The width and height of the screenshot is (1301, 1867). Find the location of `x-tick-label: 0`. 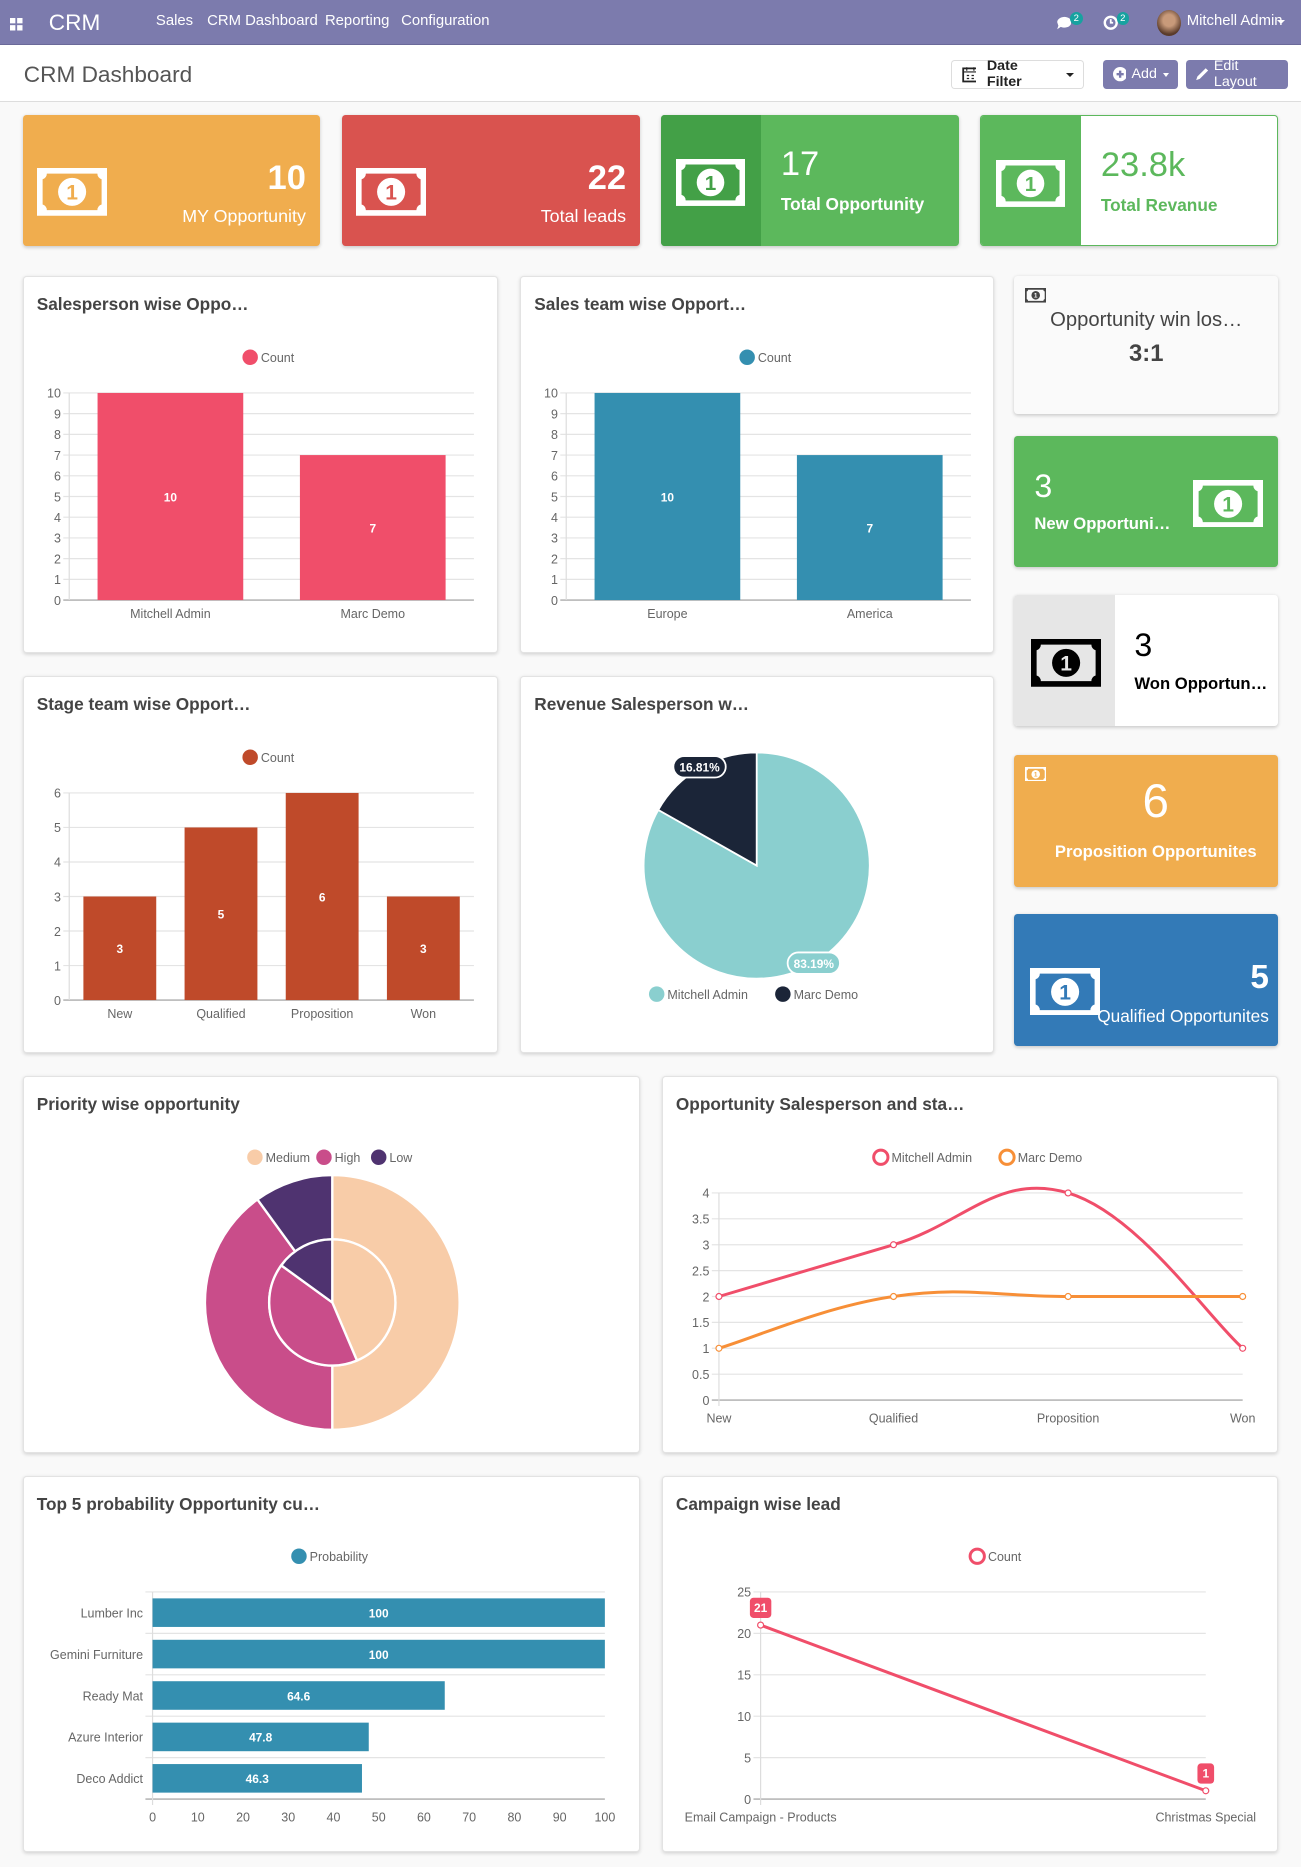

x-tick-label: 0 is located at coordinates (152, 1818).